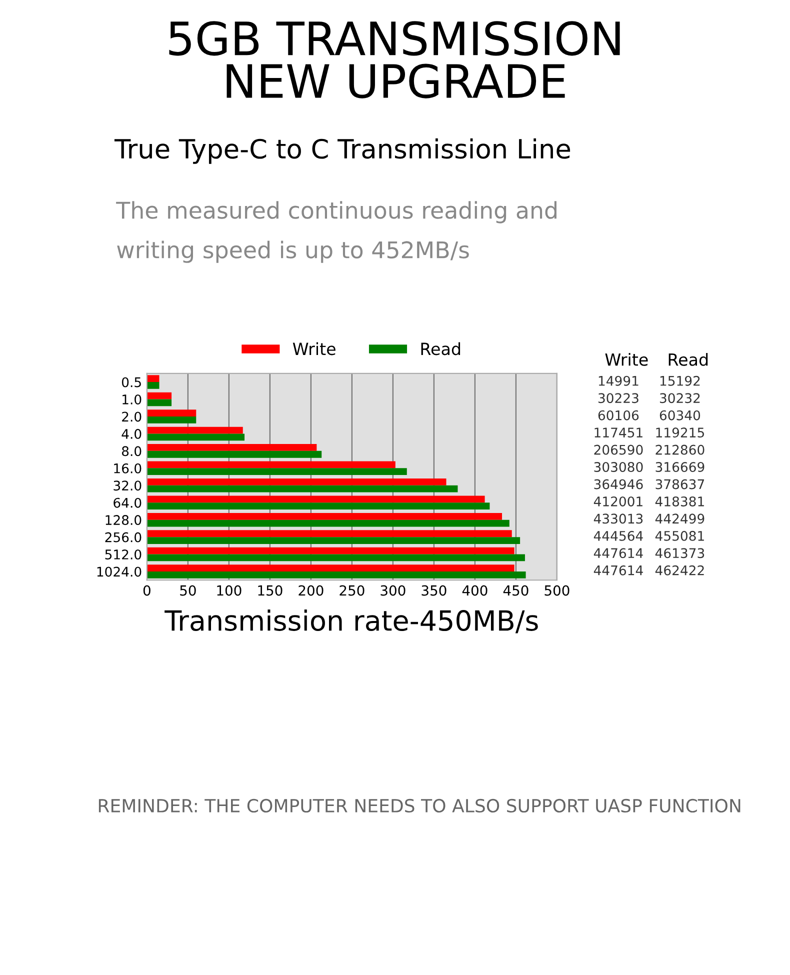  Describe the element at coordinates (270, 590) in the screenshot. I see `x-tick-label: 150` at that location.